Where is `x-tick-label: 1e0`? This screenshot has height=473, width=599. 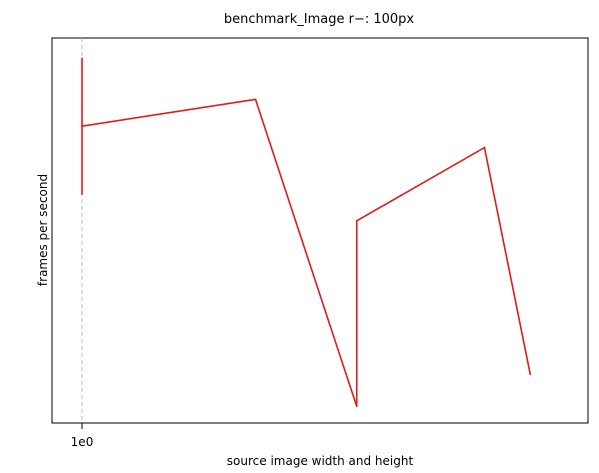
x-tick-label: 1e0 is located at coordinates (82, 442).